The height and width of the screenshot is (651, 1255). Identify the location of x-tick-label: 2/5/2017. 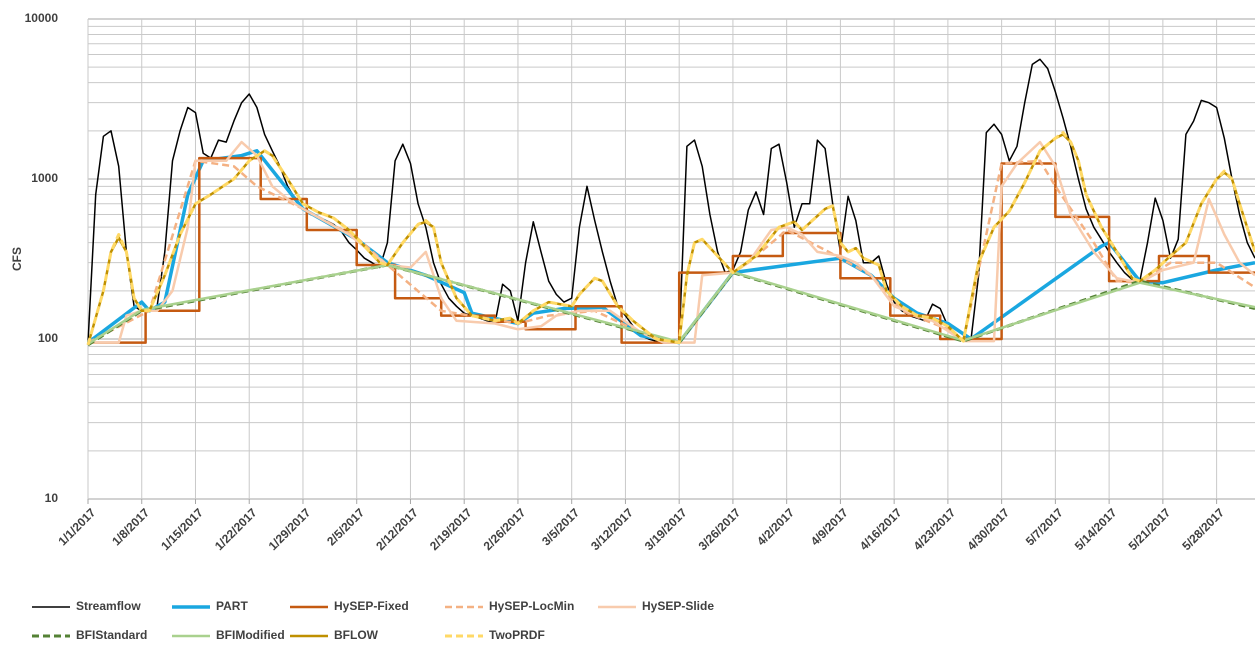
(345, 526).